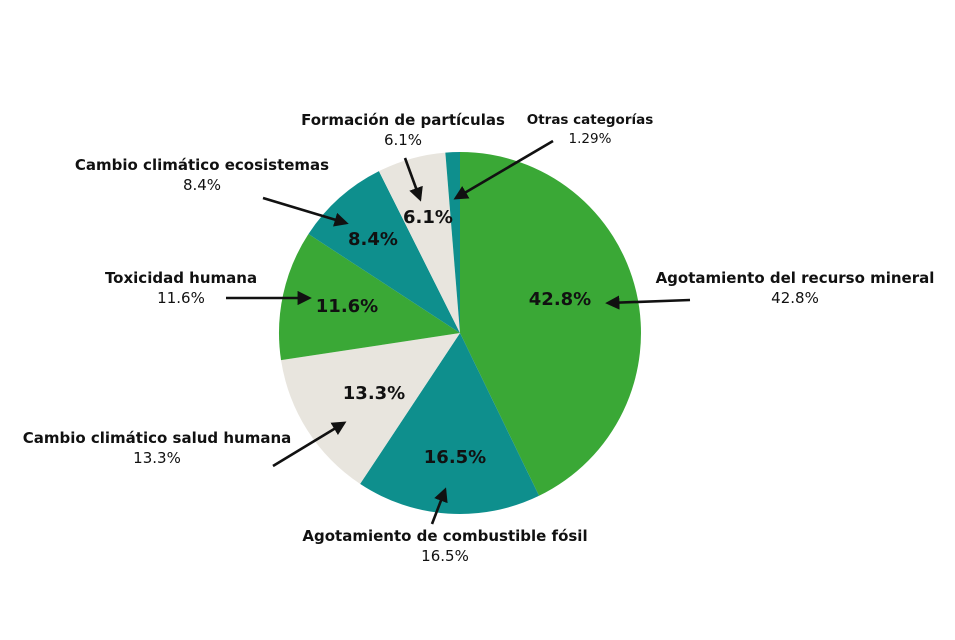  What do you see at coordinates (181, 278) in the screenshot?
I see `callout-category-label: Toxicidad humana` at bounding box center [181, 278].